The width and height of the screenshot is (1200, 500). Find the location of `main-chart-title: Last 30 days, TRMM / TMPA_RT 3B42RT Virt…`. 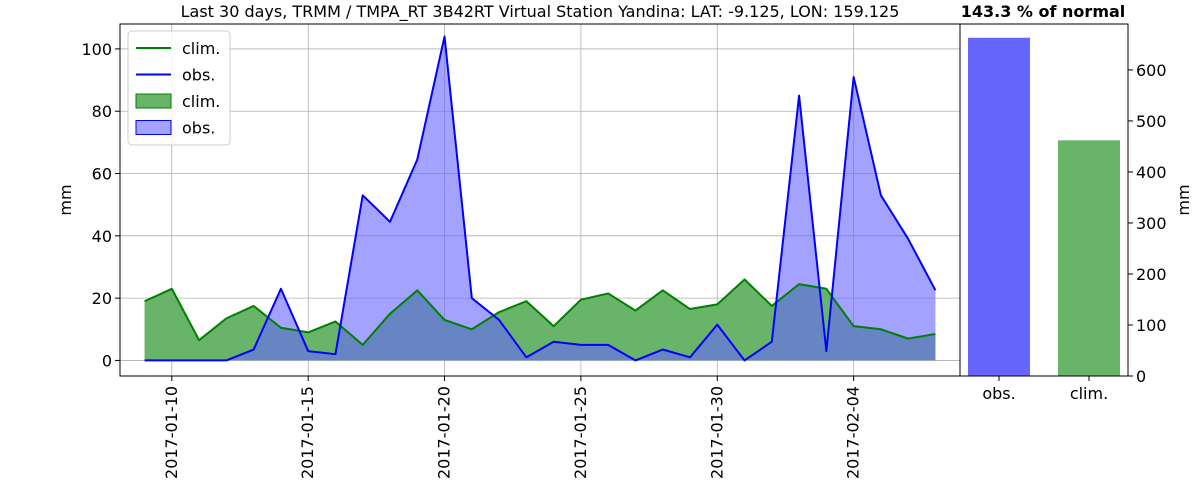

main-chart-title: Last 30 days, TRMM / TMPA_RT 3B42RT Virt… is located at coordinates (540, 12).